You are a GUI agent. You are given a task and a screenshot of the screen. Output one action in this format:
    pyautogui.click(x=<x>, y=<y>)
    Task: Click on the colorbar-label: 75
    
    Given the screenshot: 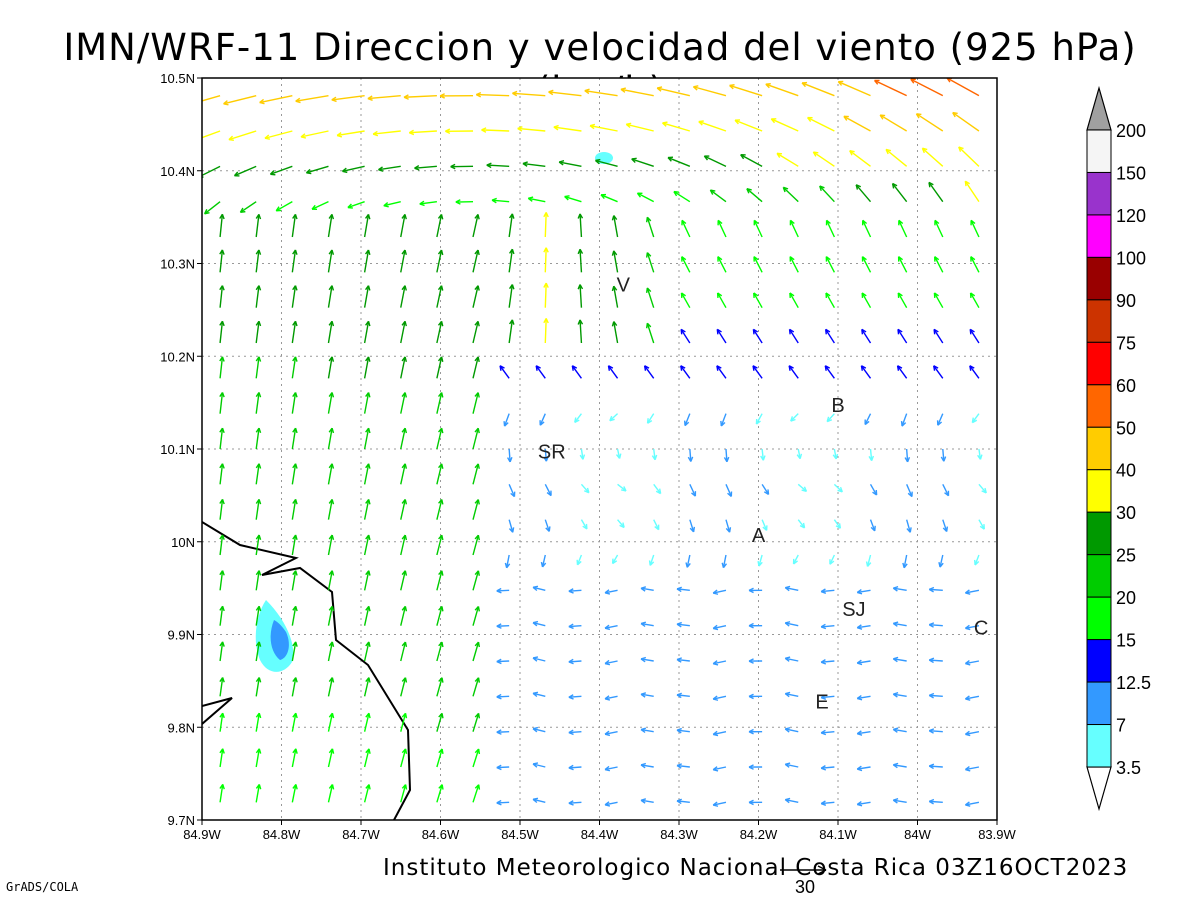 What is the action you would take?
    pyautogui.click(x=1126, y=343)
    